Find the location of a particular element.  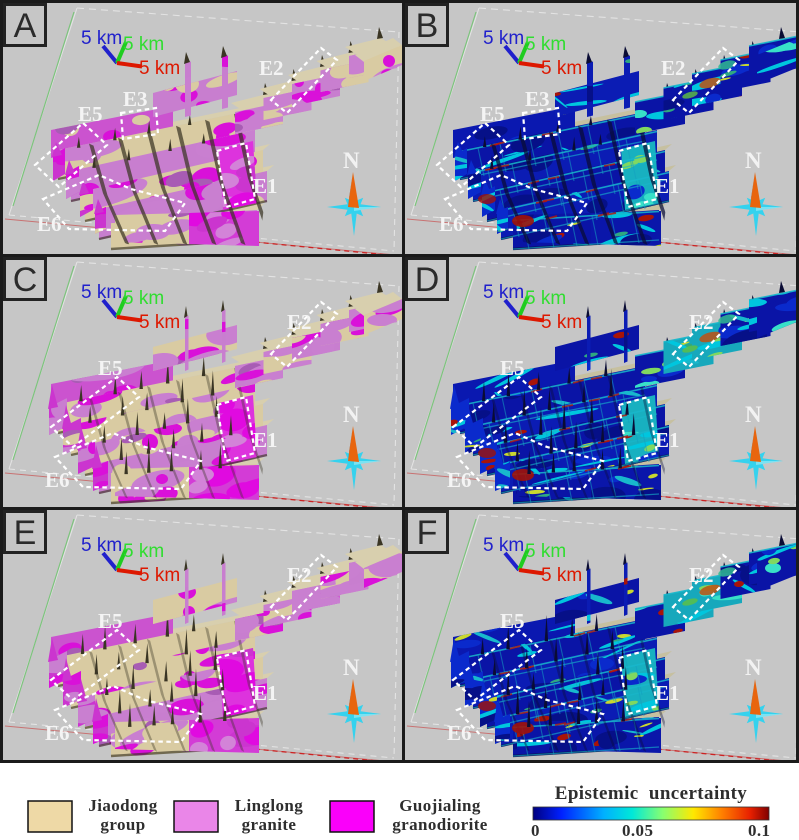

svg-text: D is located at coordinates (427, 280).